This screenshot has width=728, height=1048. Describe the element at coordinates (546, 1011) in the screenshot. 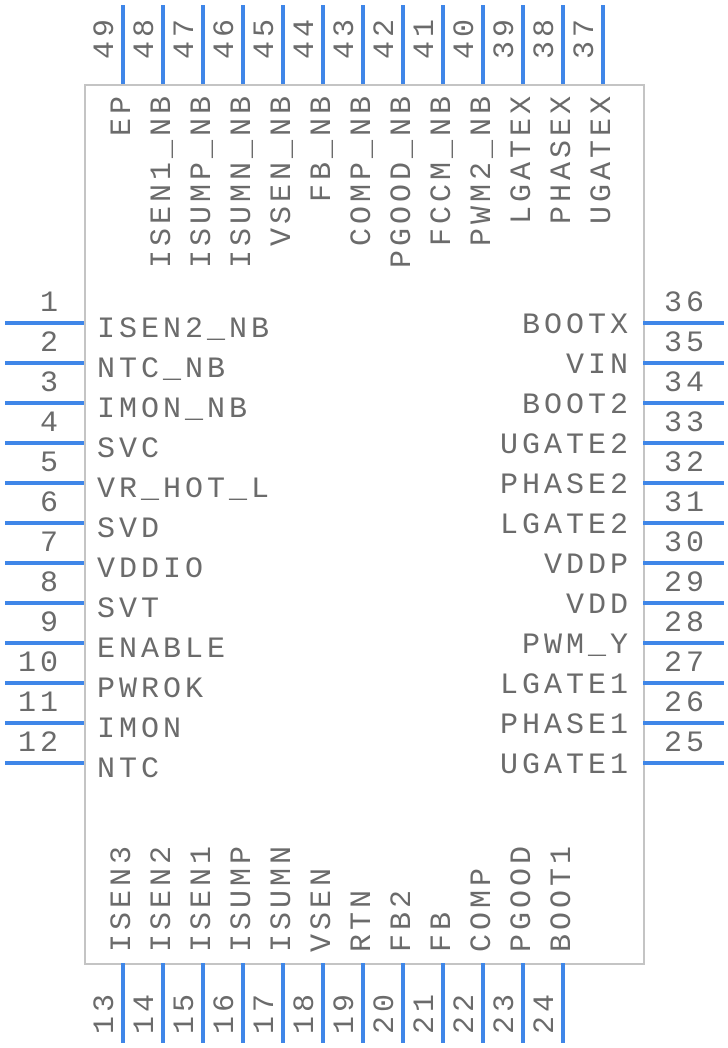

I see `pin-number: 24` at that location.